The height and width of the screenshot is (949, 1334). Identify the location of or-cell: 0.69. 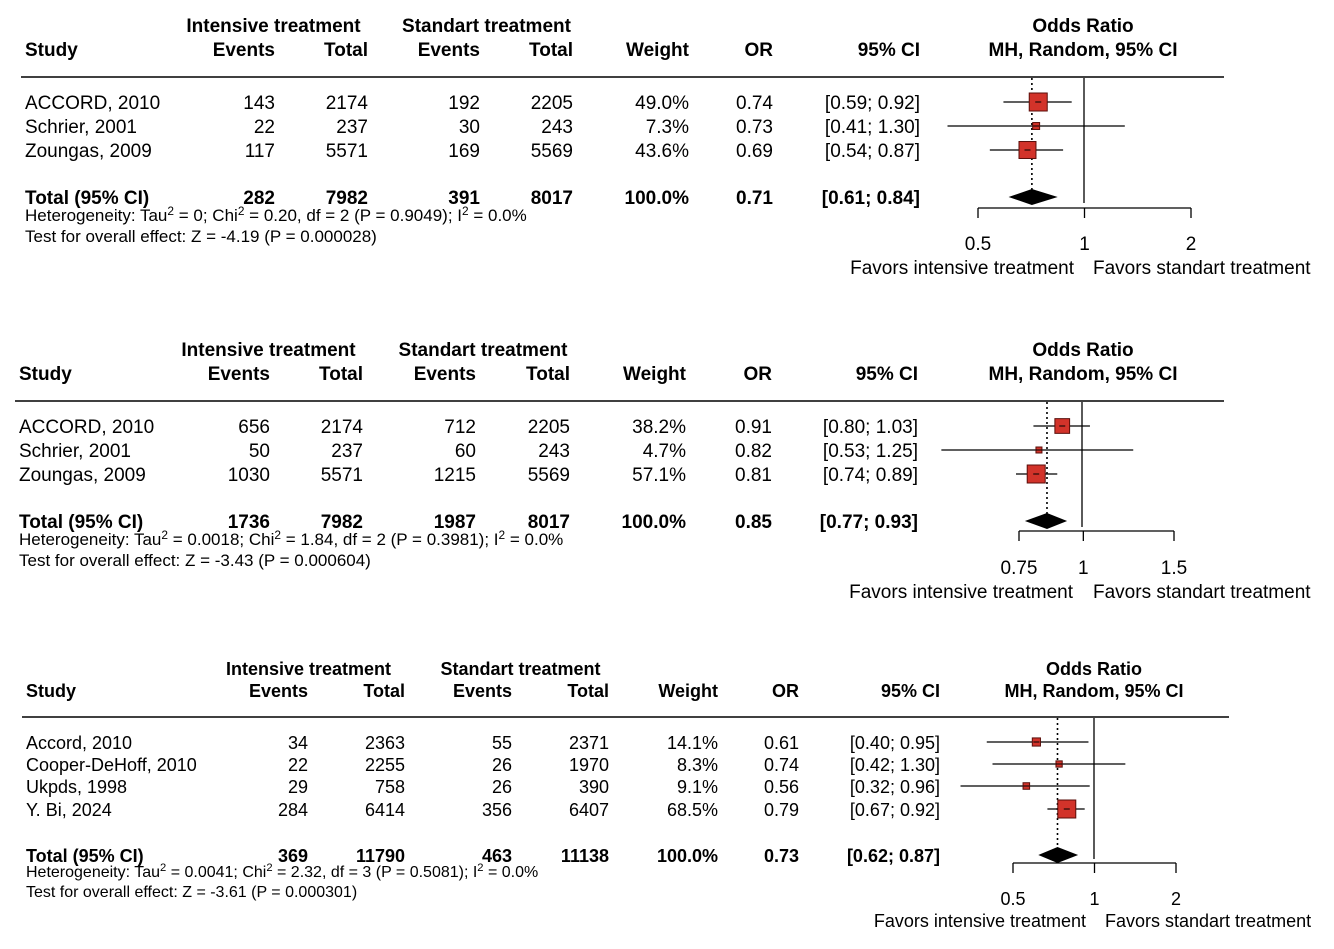
(754, 151).